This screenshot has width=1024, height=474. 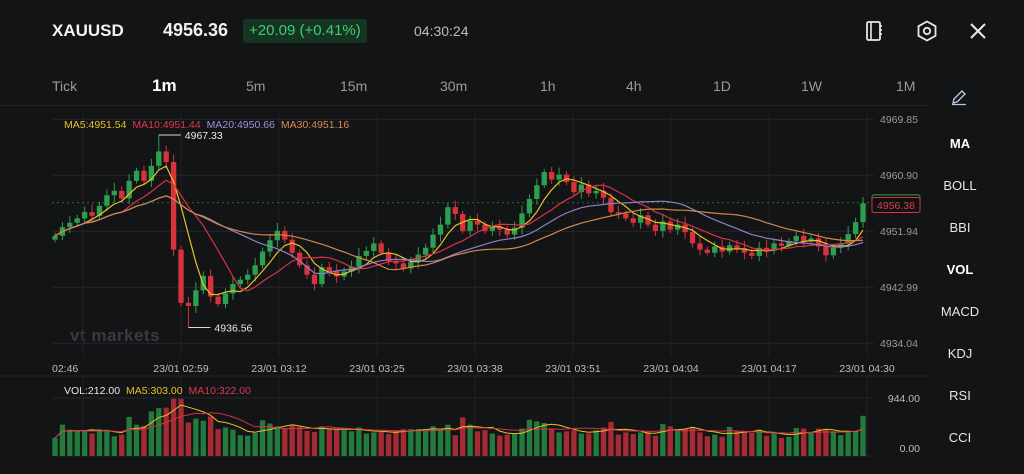 I want to click on settings-hexagon-icon, so click(x=927, y=31).